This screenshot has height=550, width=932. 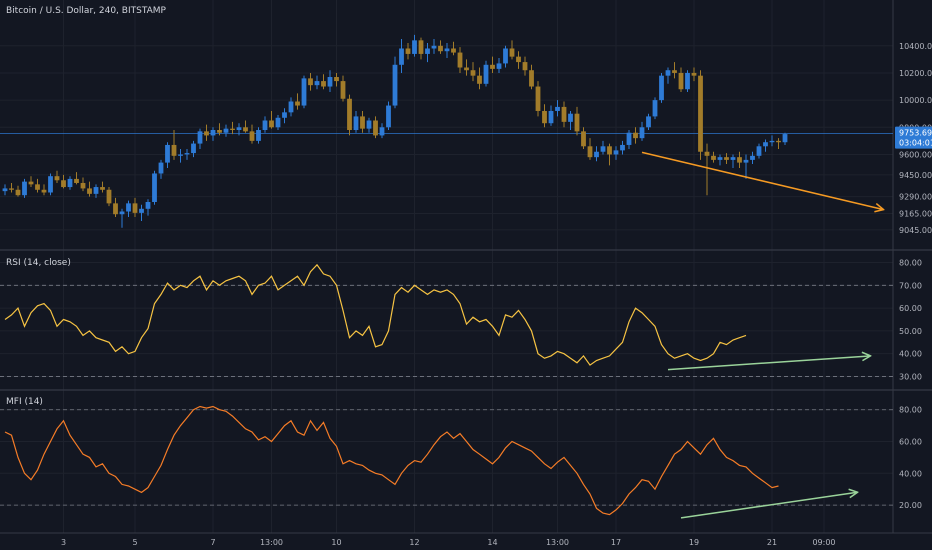 What do you see at coordinates (448, 542) in the screenshot?
I see `time-axis: 3 5 7 13:00 10 12 14 13:00 17 19 21 09:00` at bounding box center [448, 542].